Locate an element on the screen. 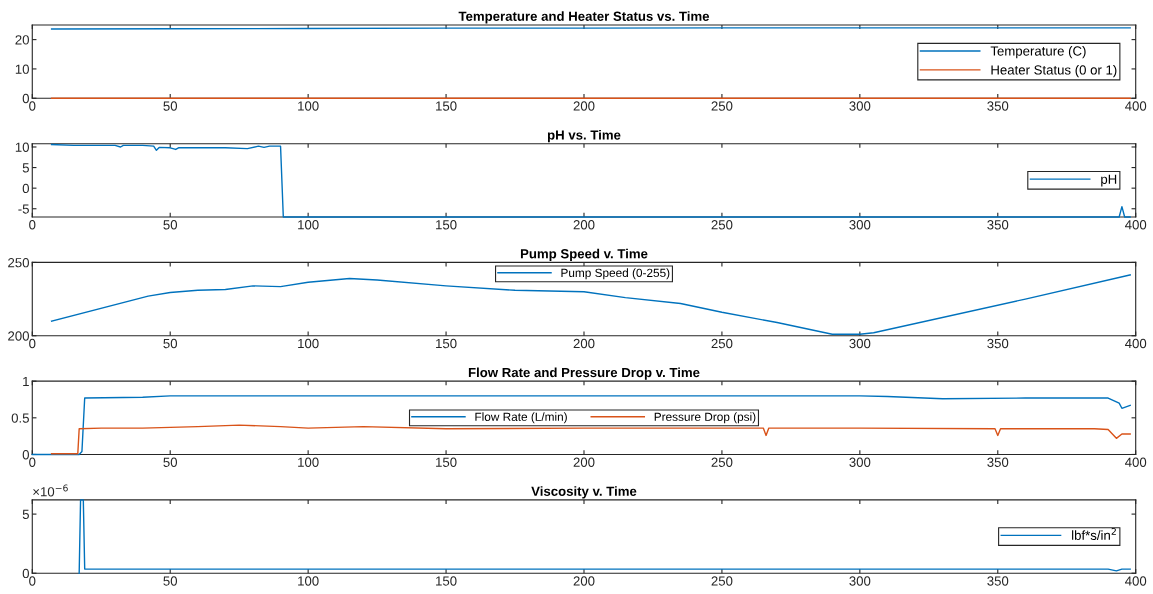  y-tick-label: -5 is located at coordinates (23, 209).